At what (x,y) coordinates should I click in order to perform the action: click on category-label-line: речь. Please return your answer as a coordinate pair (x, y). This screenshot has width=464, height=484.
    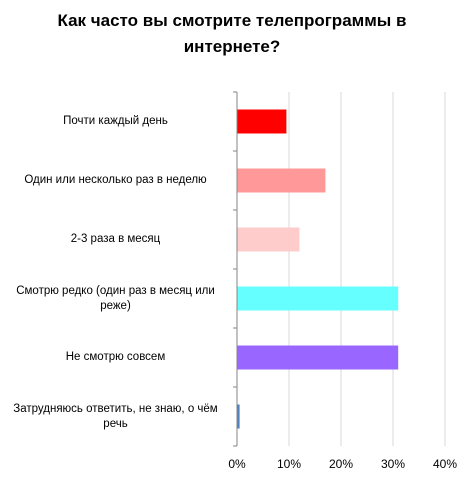
    Looking at the image, I should click on (115, 423).